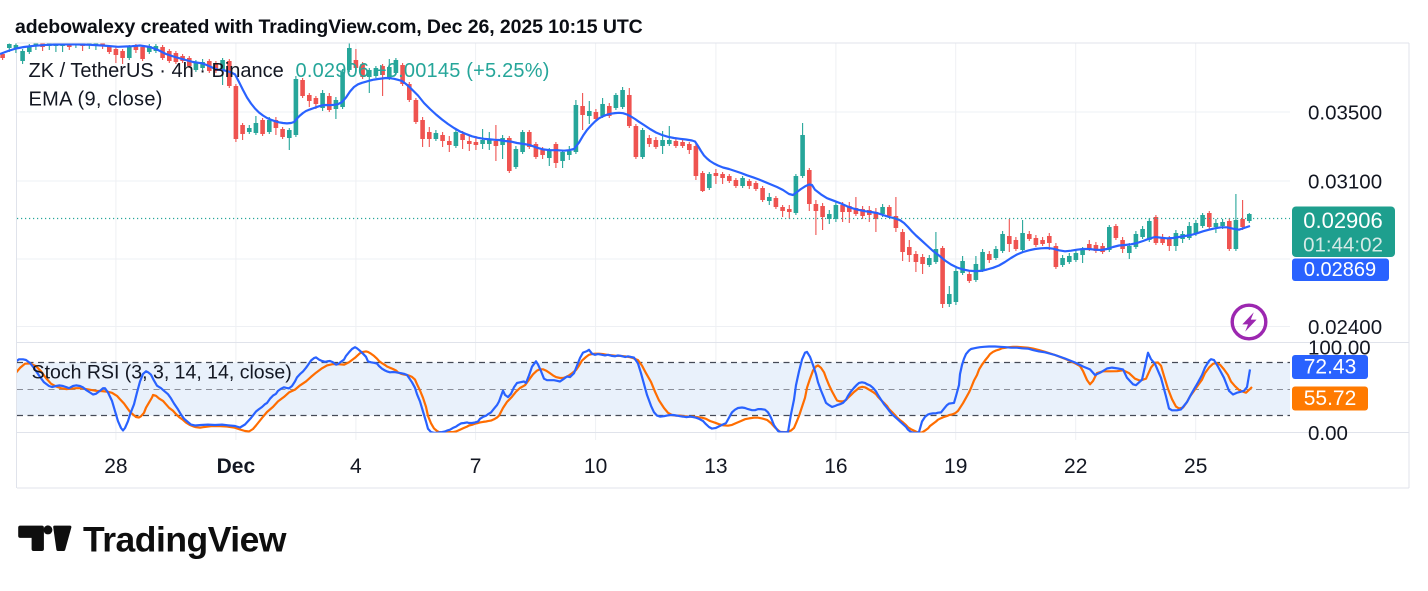 The image size is (1428, 591). What do you see at coordinates (162, 373) in the screenshot?
I see `svg-text:Stoch RSI (3, 3, 14, 14, close: Stoch RSI (3, 3, 14, 14, close)` at bounding box center [162, 373].